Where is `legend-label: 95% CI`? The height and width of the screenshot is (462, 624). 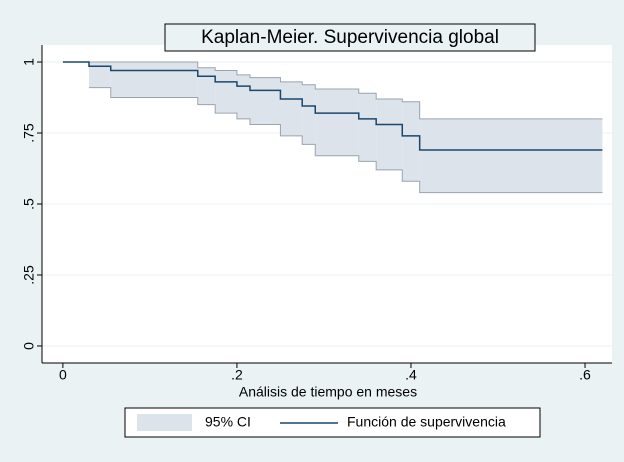 legend-label: 95% CI is located at coordinates (228, 422).